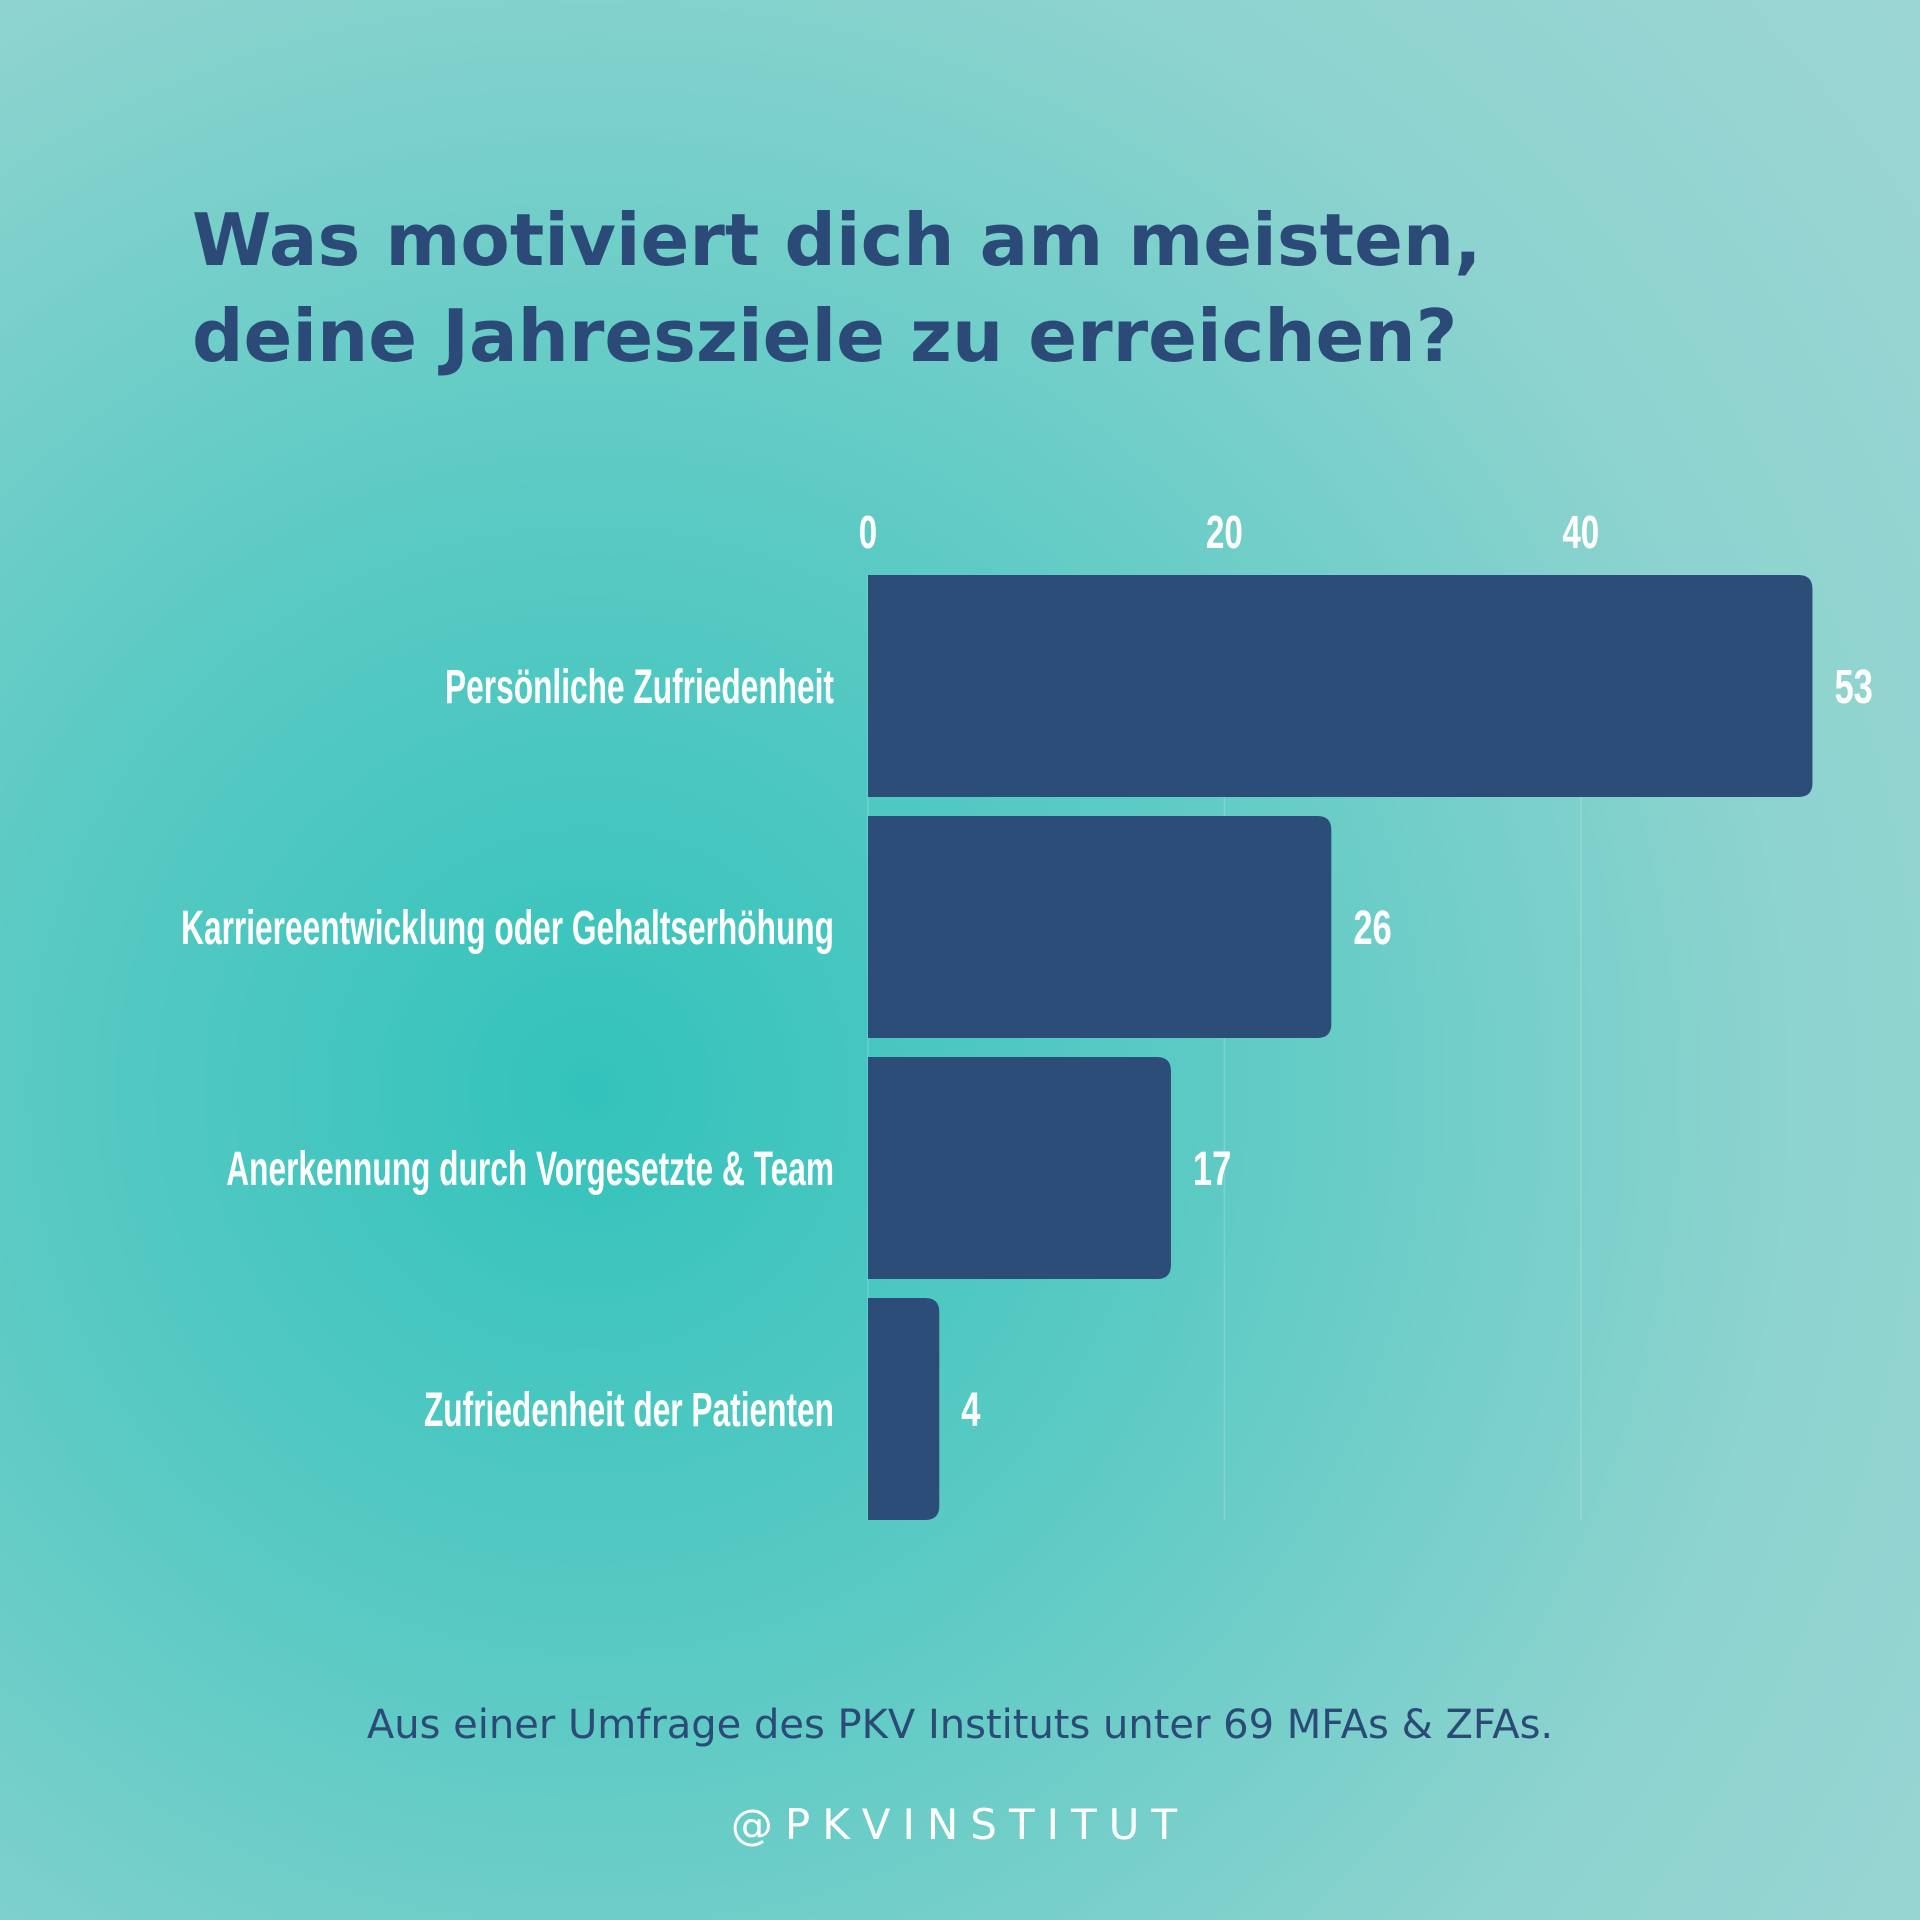 This screenshot has width=1920, height=1920. Describe the element at coordinates (1580, 533) in the screenshot. I see `x-tick-label: 40` at that location.